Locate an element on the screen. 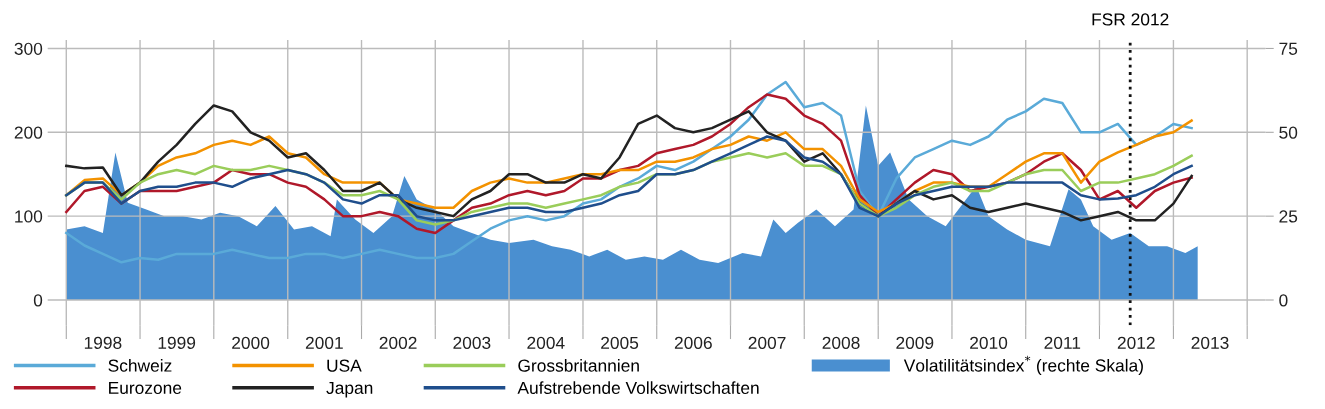  x-tick-label: 2013 is located at coordinates (1210, 343).